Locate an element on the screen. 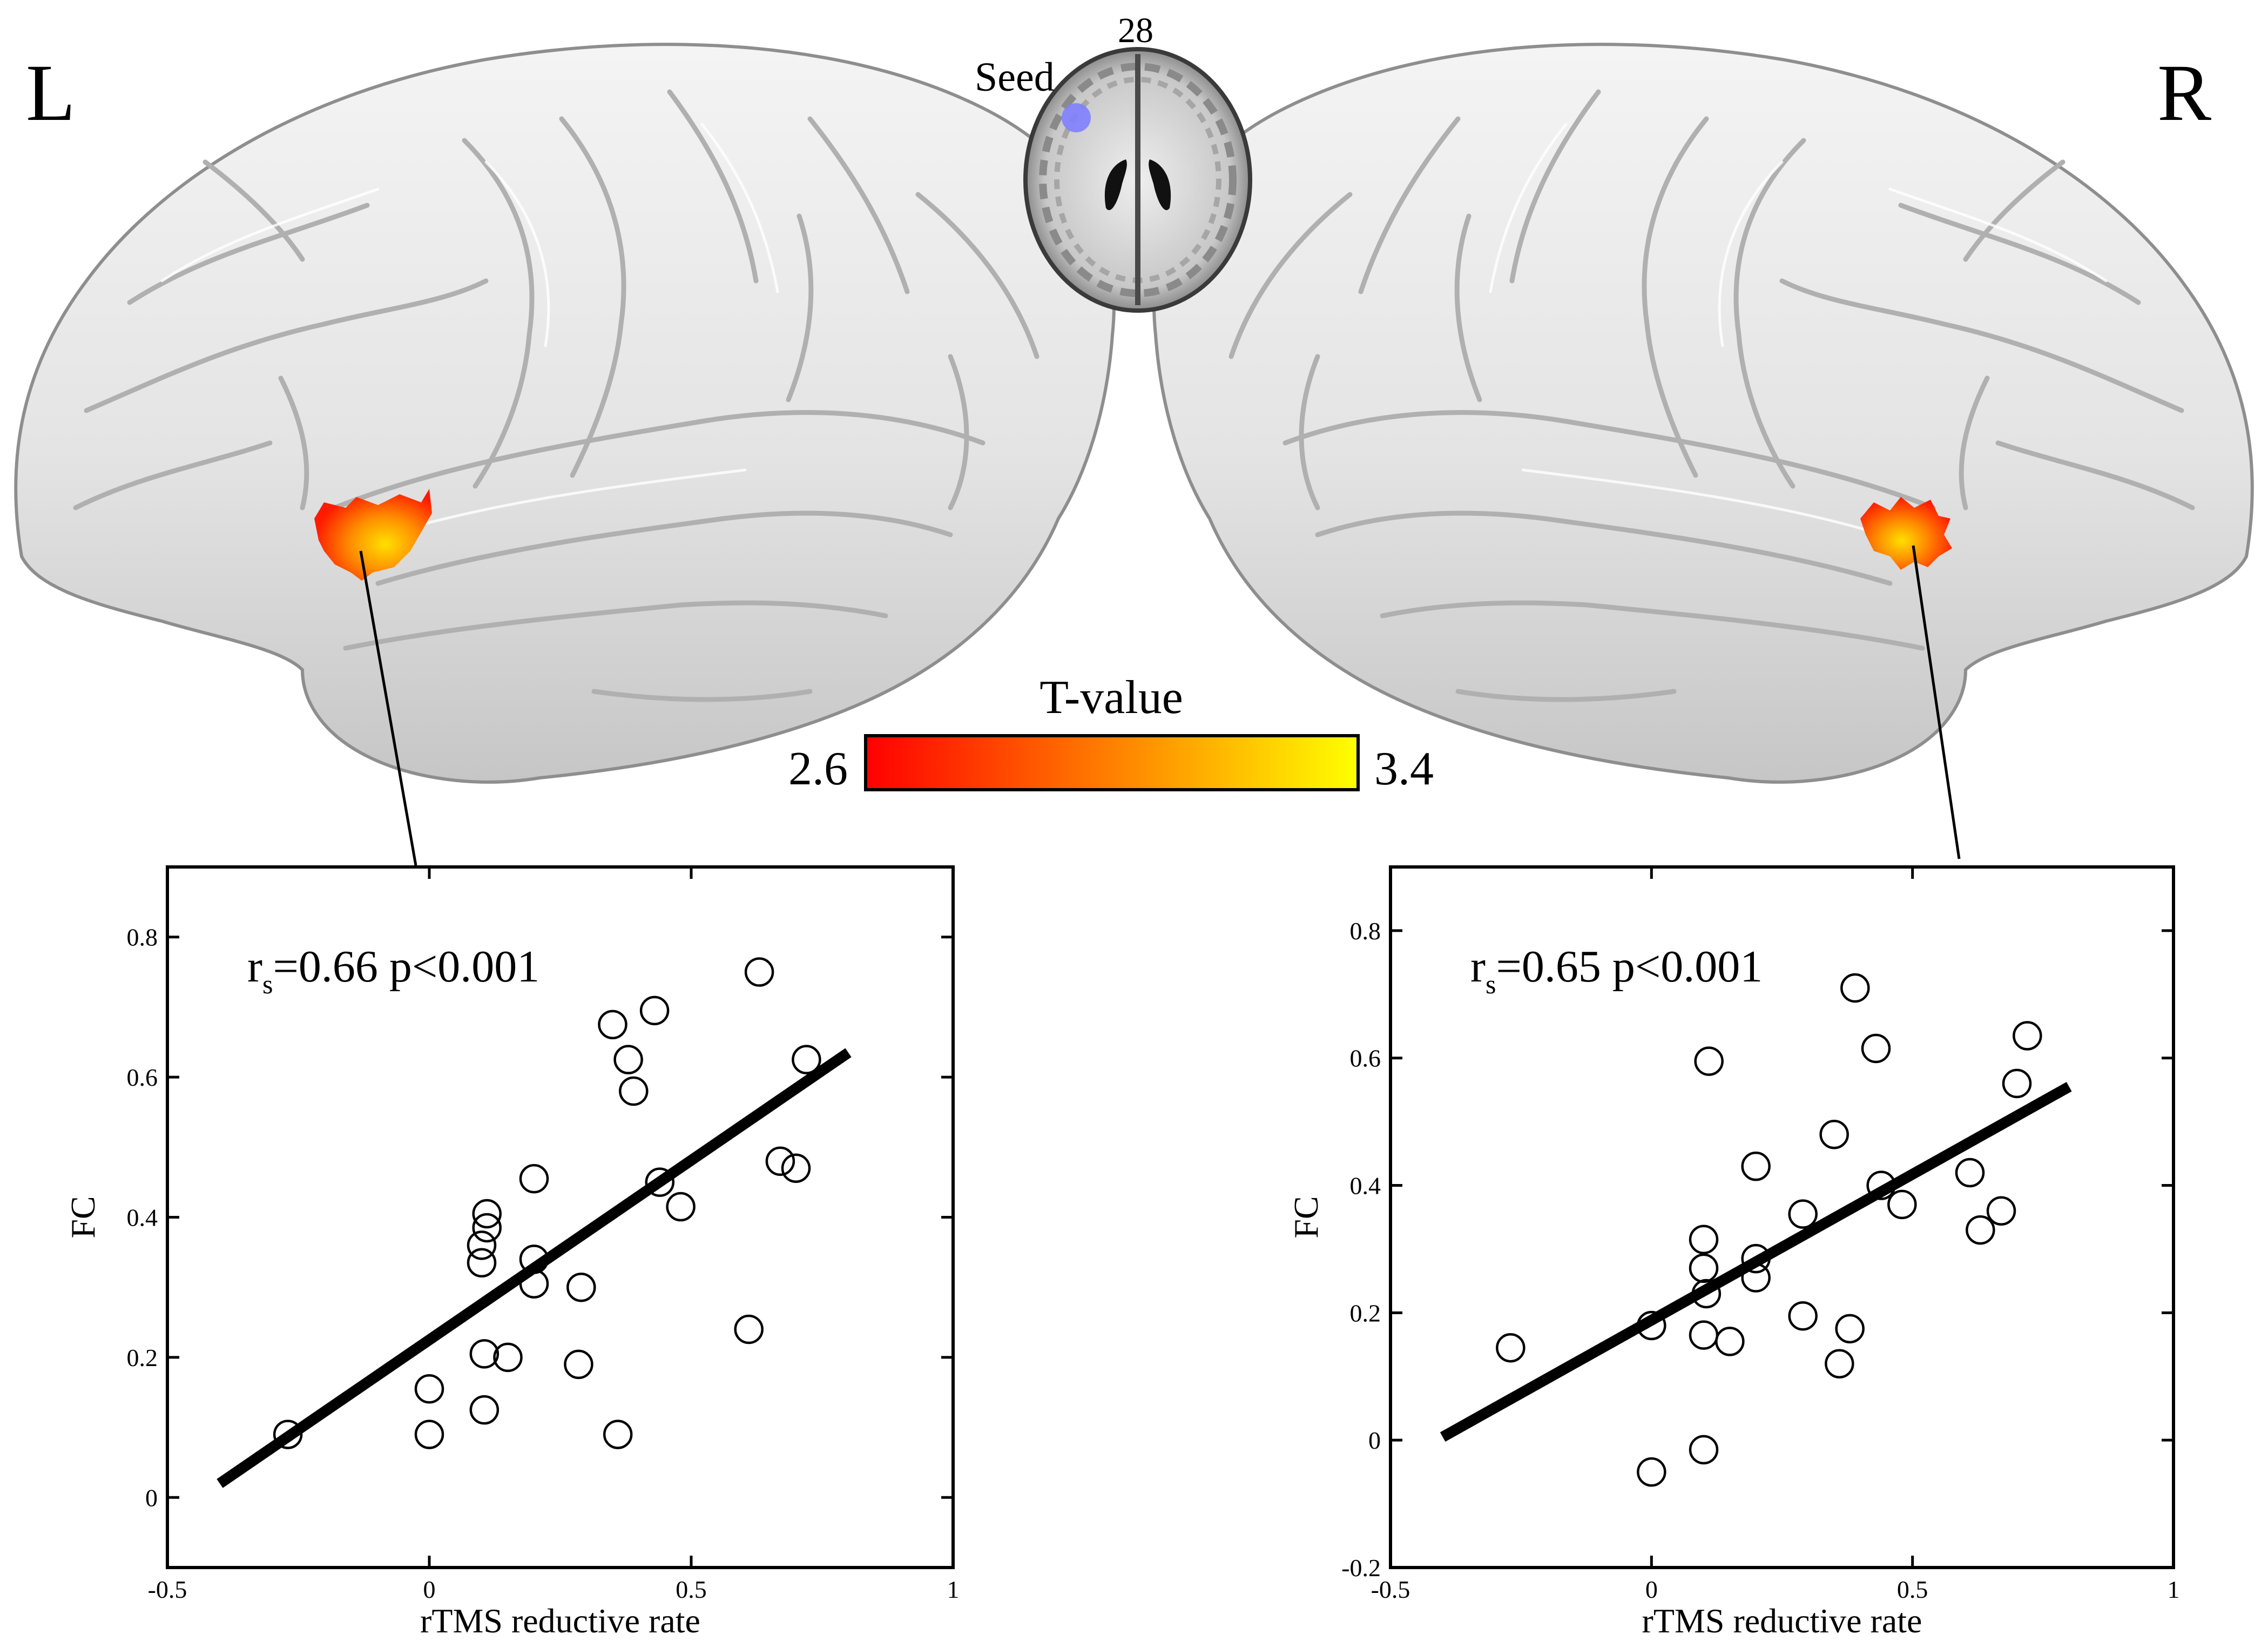 Image resolution: width=2268 pixels, height=1641 pixels. plot-frame is located at coordinates (1782, 1217).